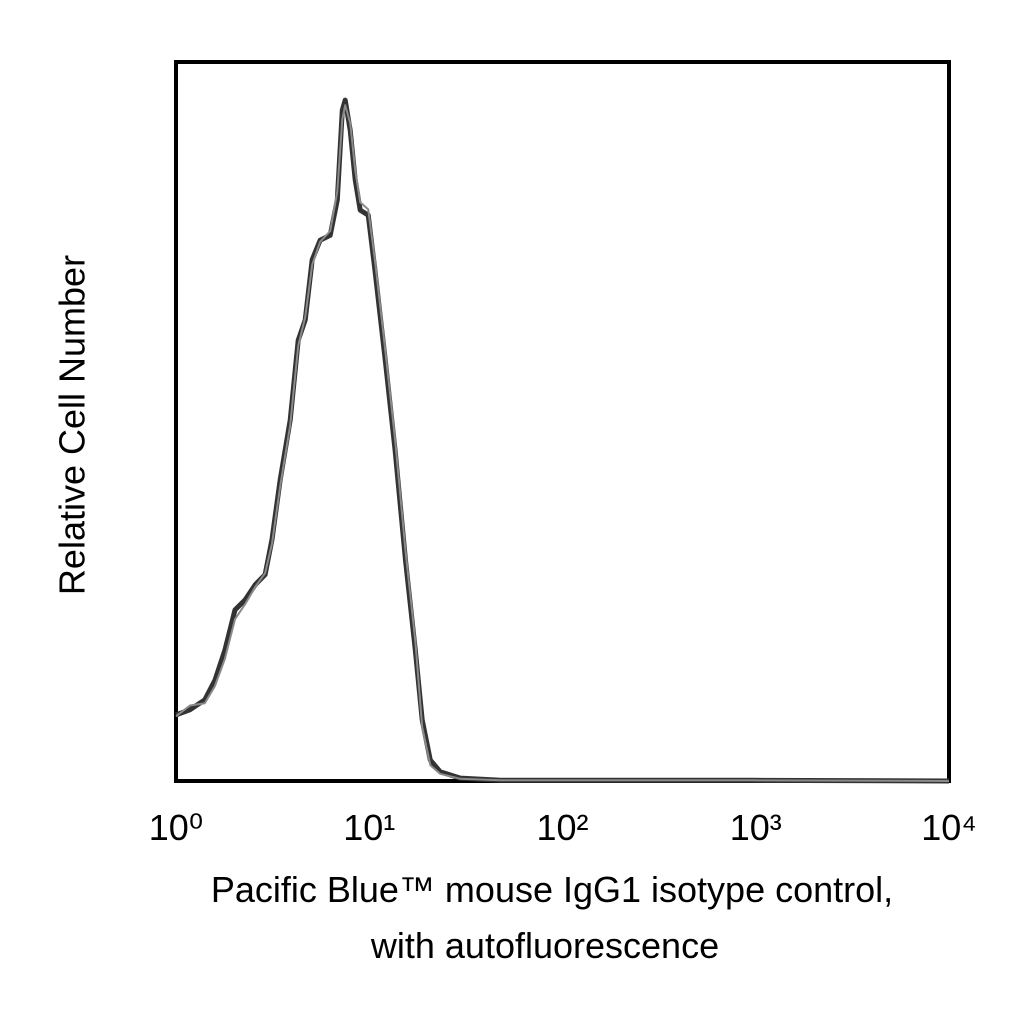  Describe the element at coordinates (369, 827) in the screenshot. I see `x-tick-label: 10¹` at that location.